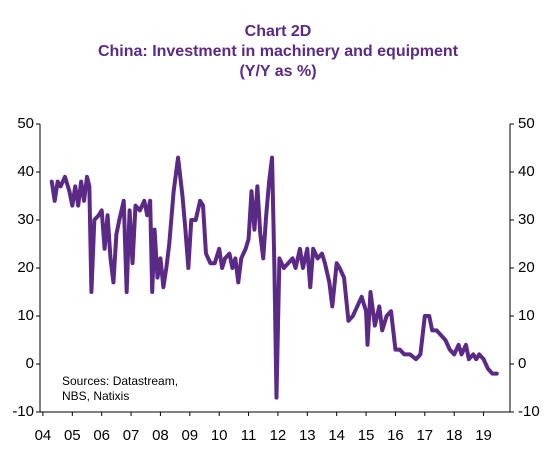  What do you see at coordinates (526, 267) in the screenshot?
I see `y2-tick-label: 20` at bounding box center [526, 267].